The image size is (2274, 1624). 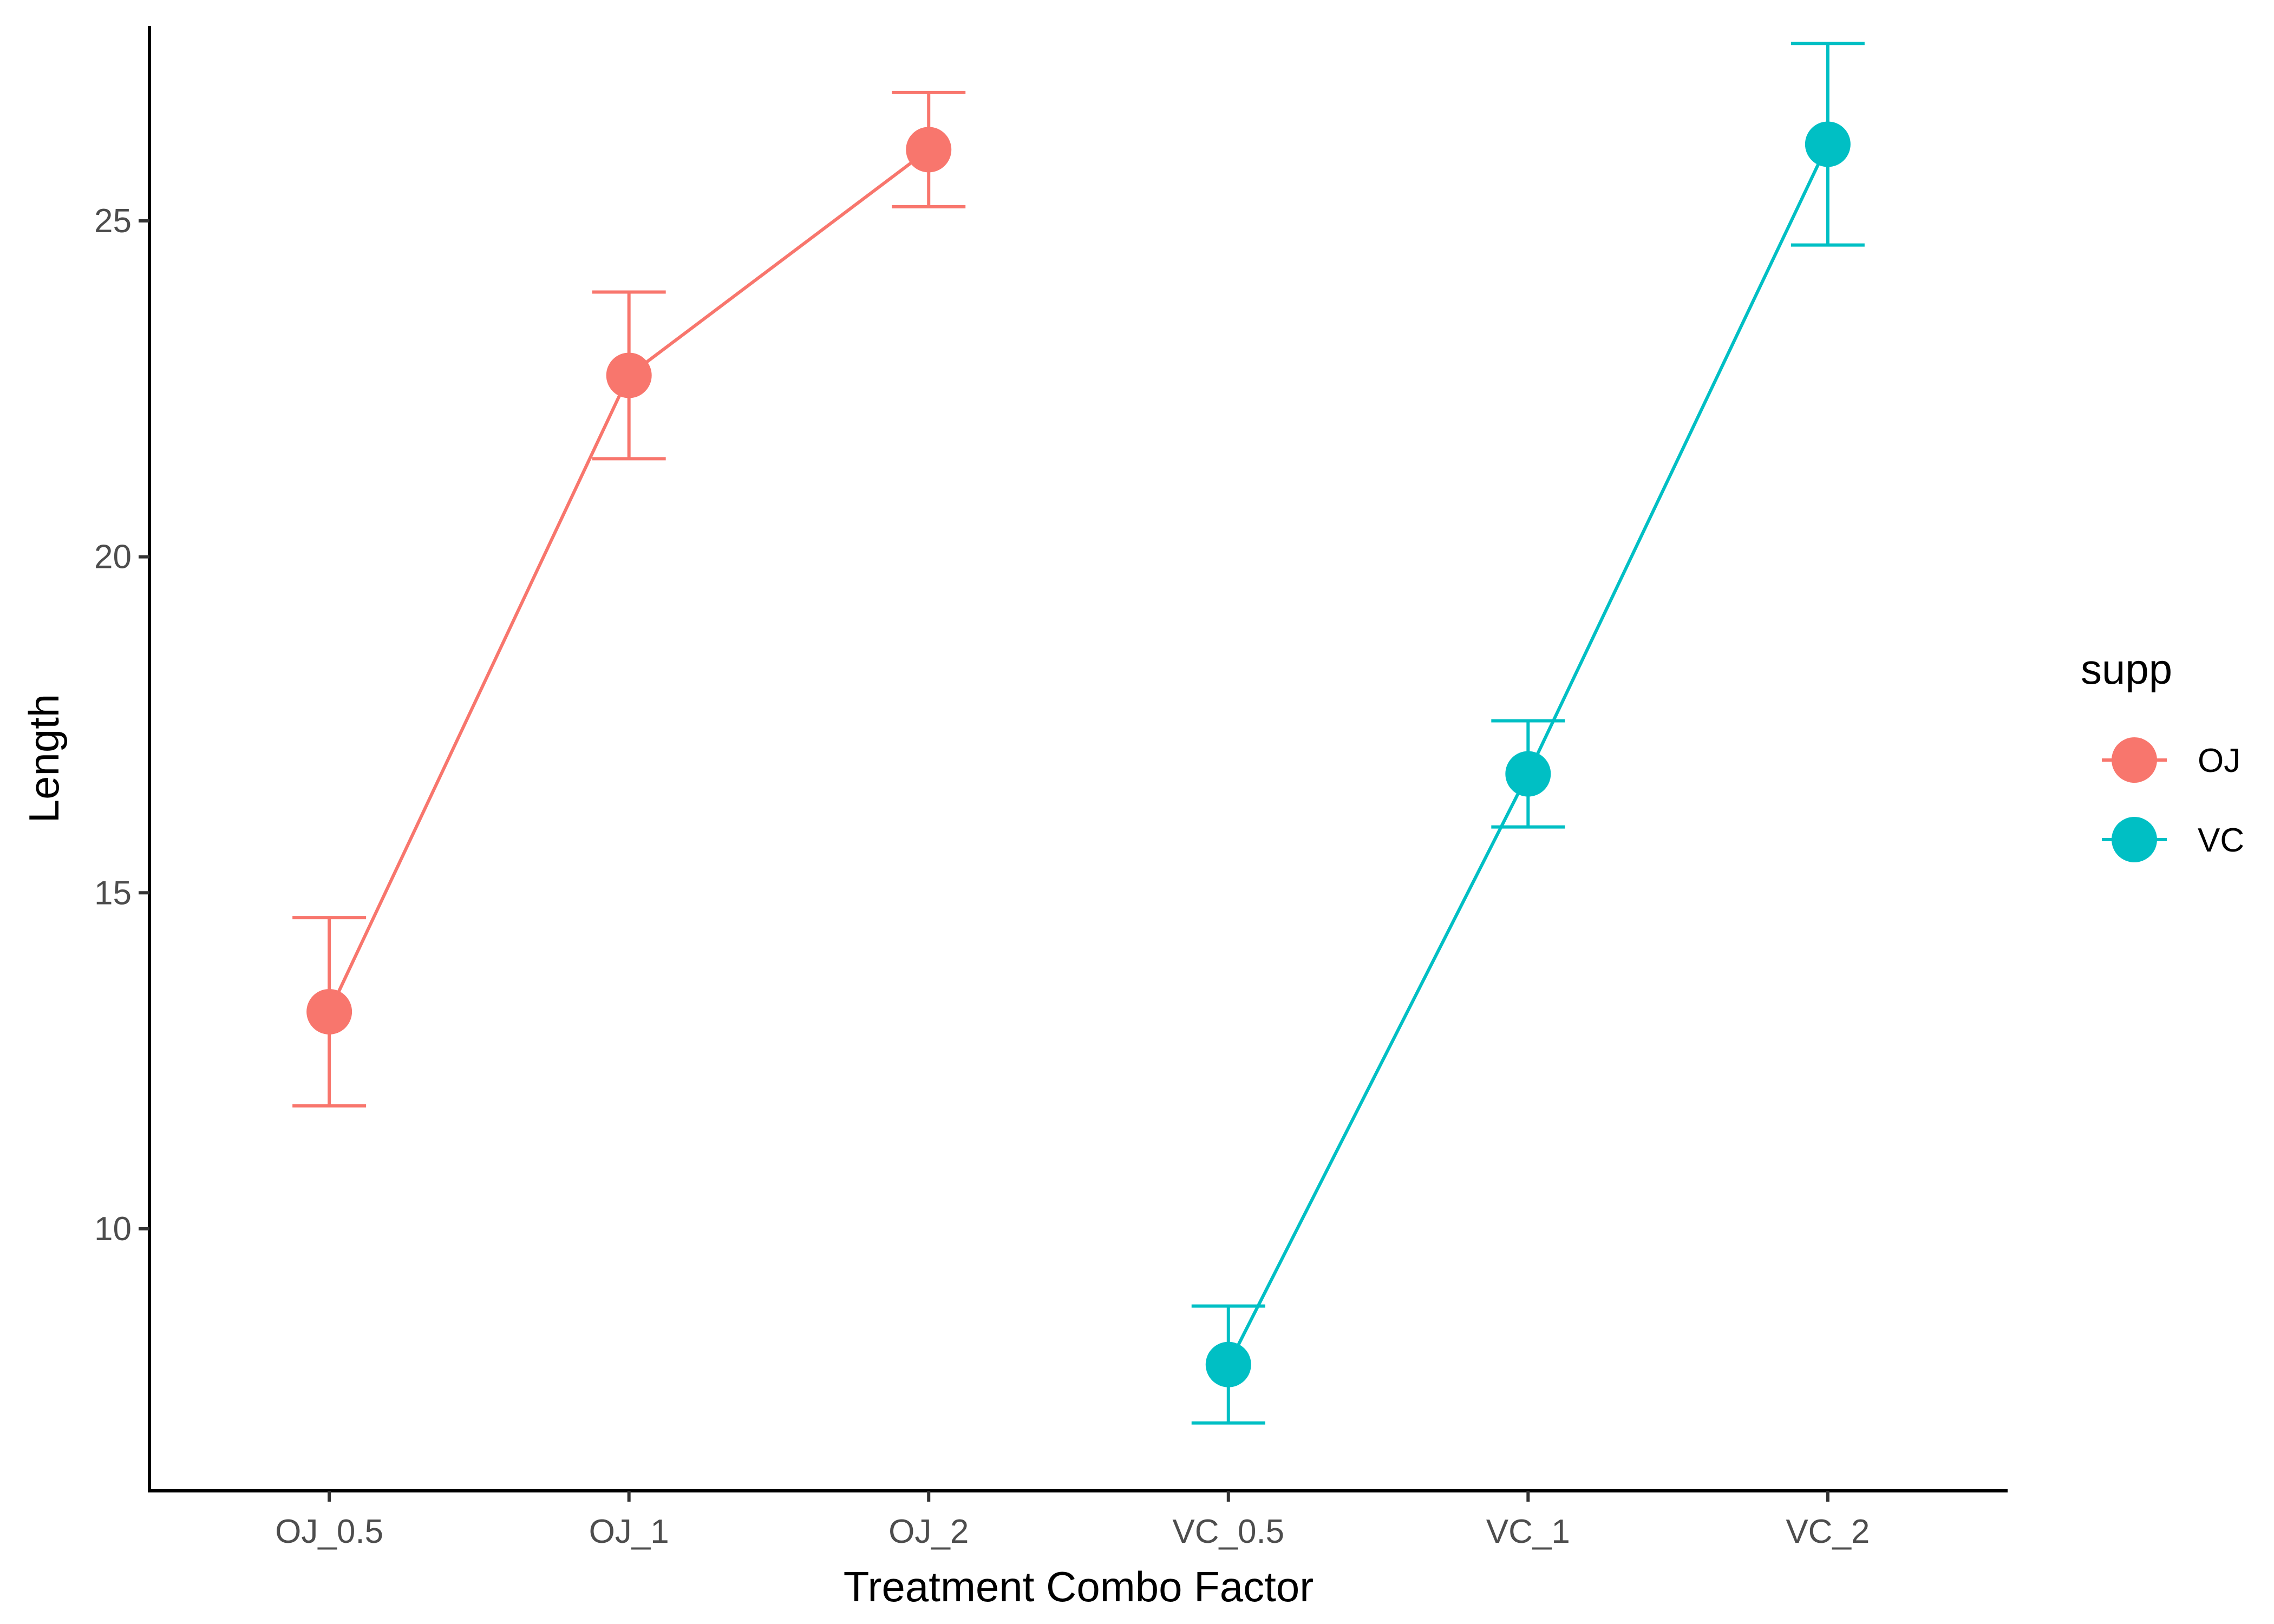 I want to click on y-tick-label: 20, so click(x=113, y=557).